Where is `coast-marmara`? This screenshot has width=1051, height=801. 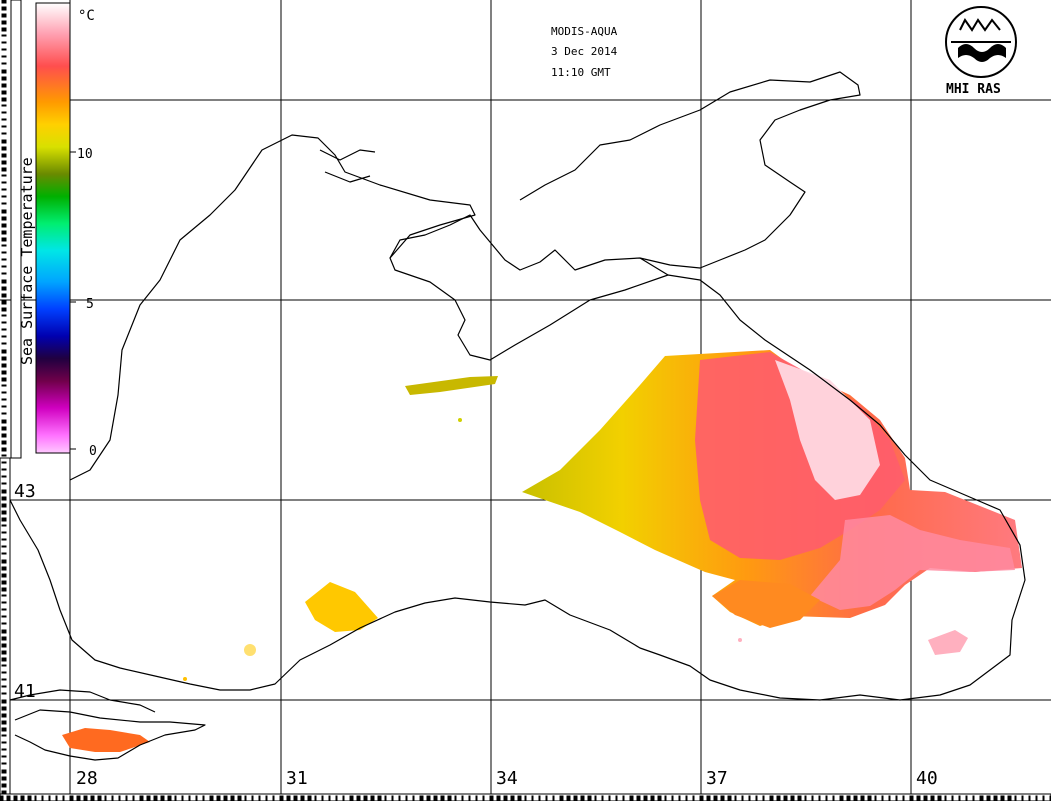
coast-marmara is located at coordinates (110, 735).